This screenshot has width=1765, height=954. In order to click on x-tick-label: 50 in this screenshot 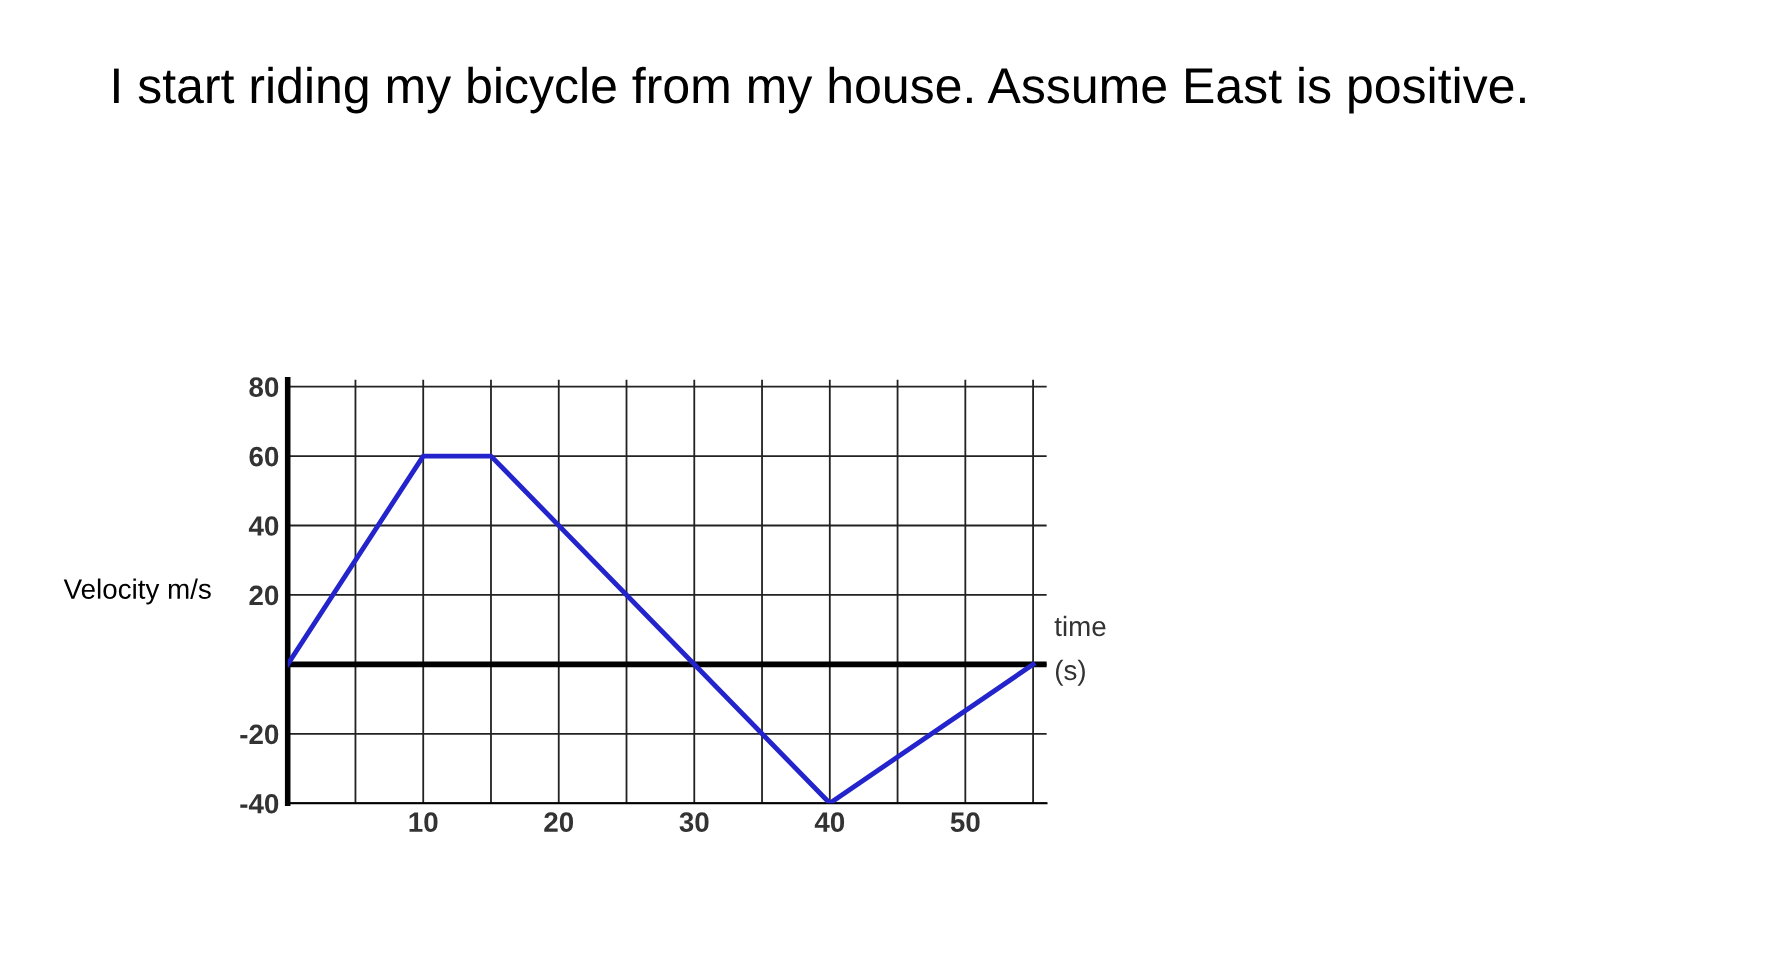, I will do `click(965, 822)`.